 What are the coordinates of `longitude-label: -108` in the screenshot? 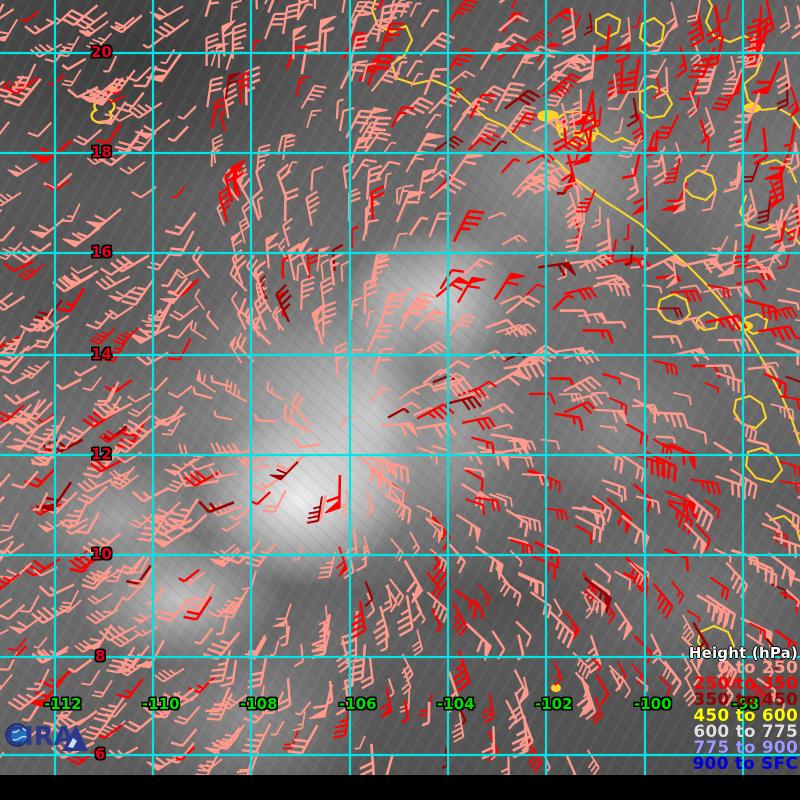 It's located at (259, 704).